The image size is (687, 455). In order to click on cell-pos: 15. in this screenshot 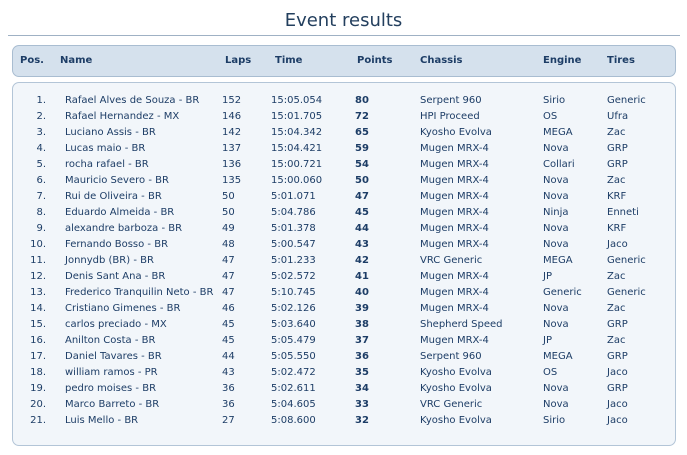, I will do `click(38, 324)`.